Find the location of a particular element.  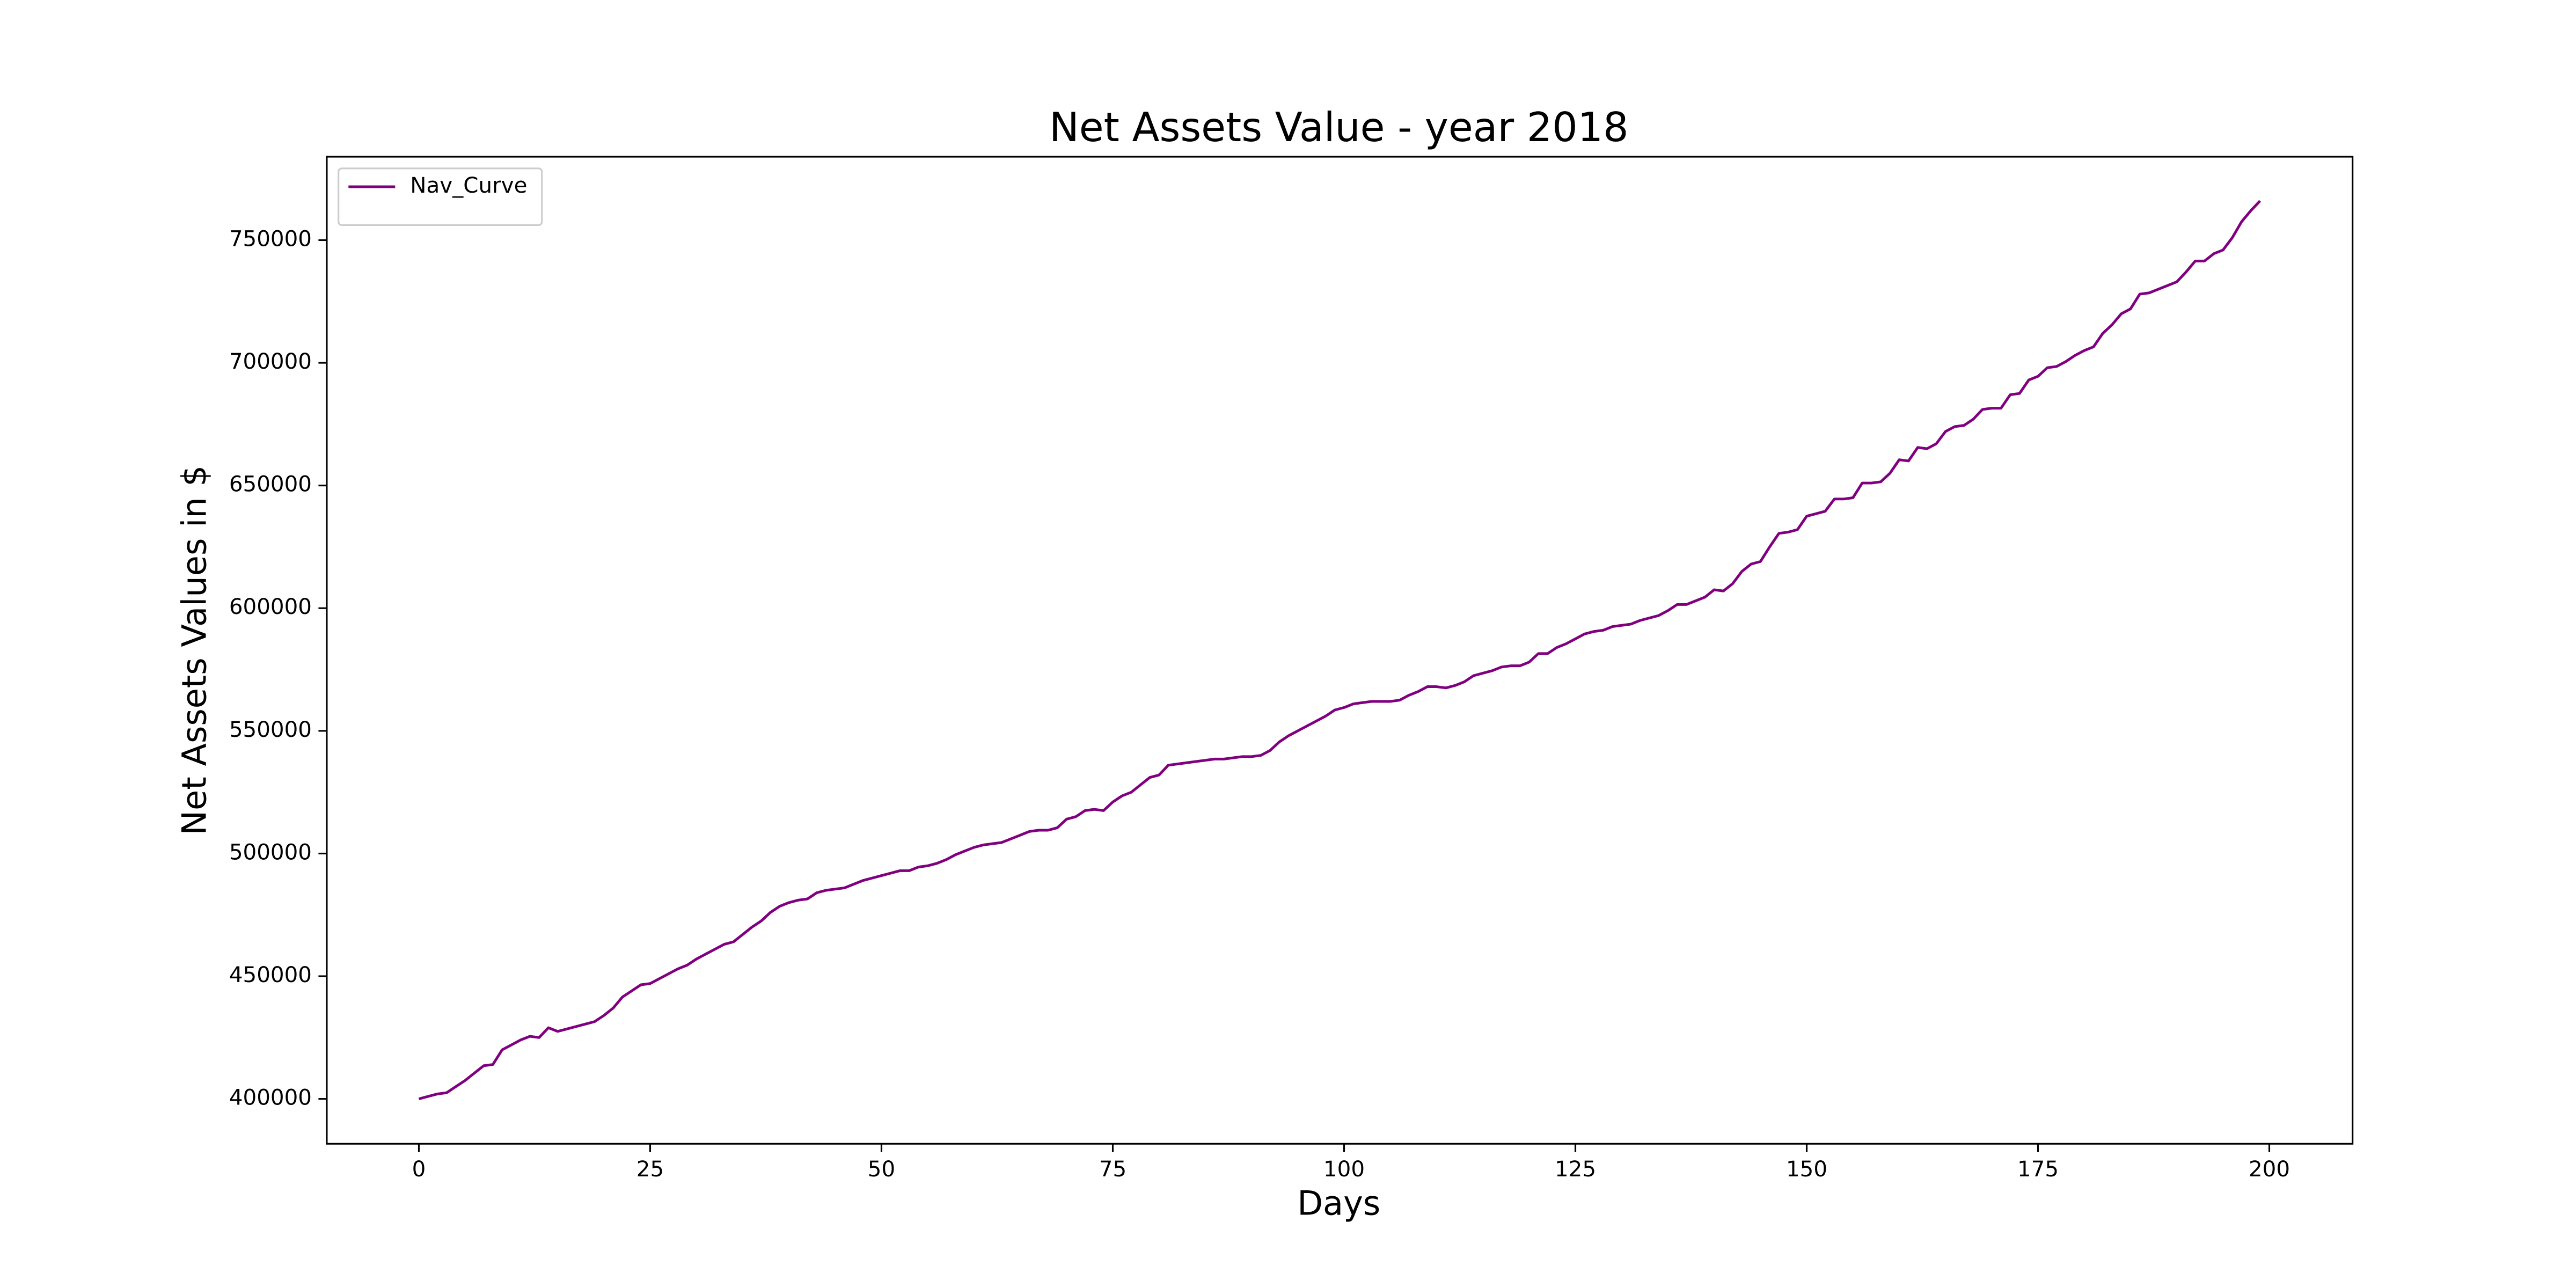

y-tick-label: 550000 is located at coordinates (270, 729).